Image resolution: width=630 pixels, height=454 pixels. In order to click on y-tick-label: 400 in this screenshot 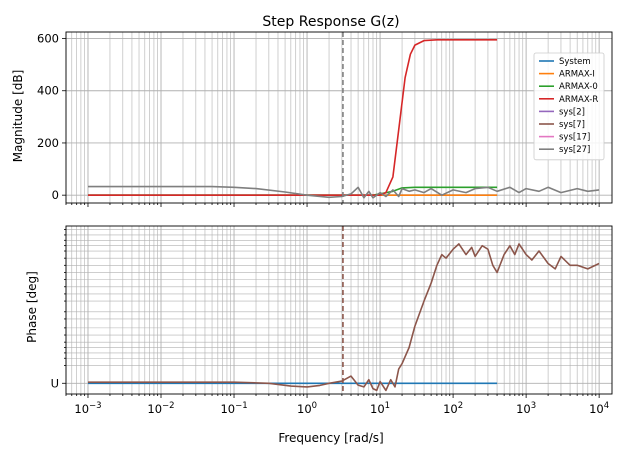, I will do `click(48, 91)`.